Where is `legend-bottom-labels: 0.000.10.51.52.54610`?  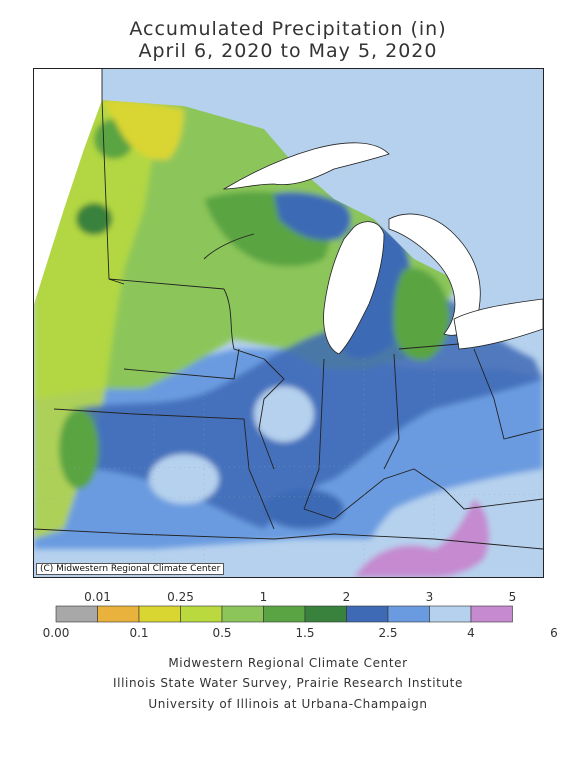 legend-bottom-labels: 0.000.10.51.52.54610 is located at coordinates (300, 633).